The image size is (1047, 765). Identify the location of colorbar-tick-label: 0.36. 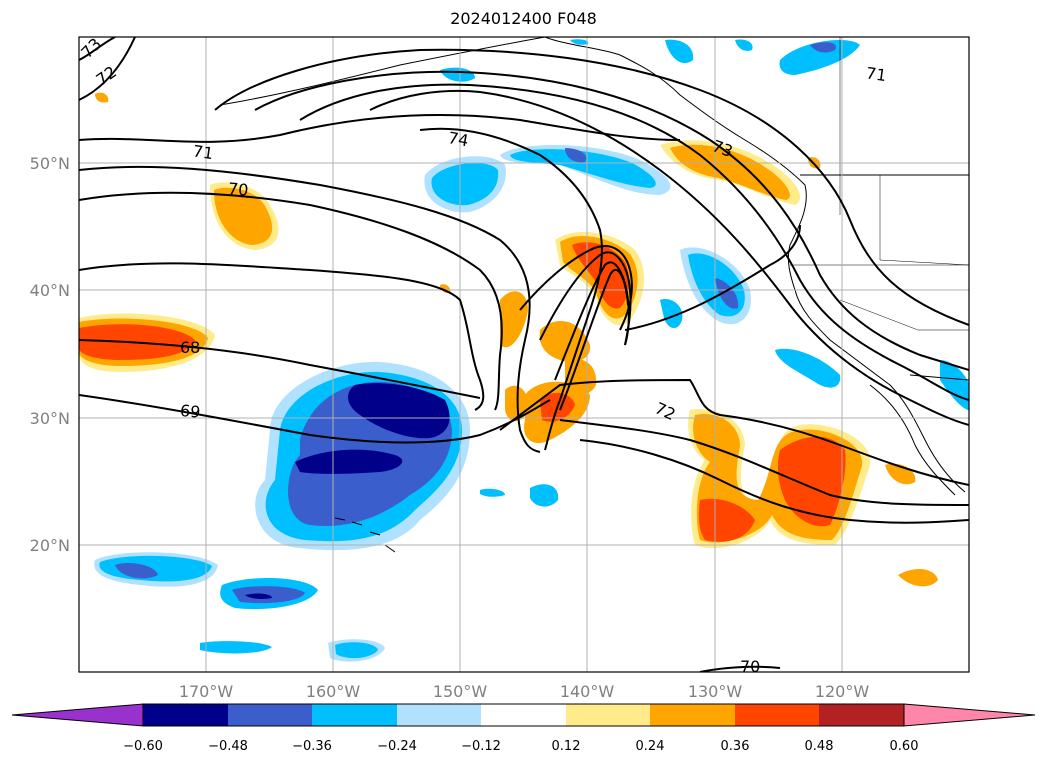
(735, 746).